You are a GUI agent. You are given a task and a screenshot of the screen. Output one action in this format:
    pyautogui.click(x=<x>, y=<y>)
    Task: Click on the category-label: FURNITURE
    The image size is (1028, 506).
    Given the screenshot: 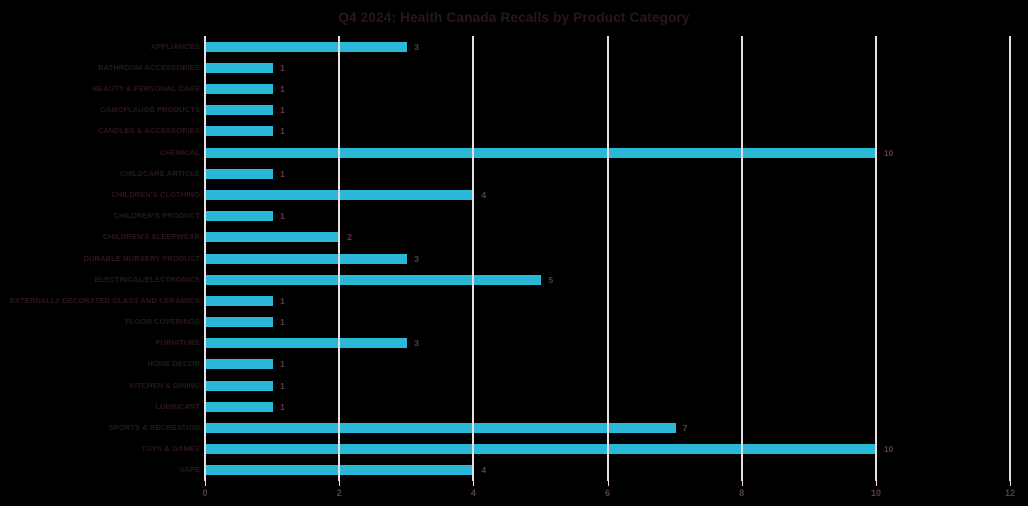 What is the action you would take?
    pyautogui.click(x=177, y=343)
    